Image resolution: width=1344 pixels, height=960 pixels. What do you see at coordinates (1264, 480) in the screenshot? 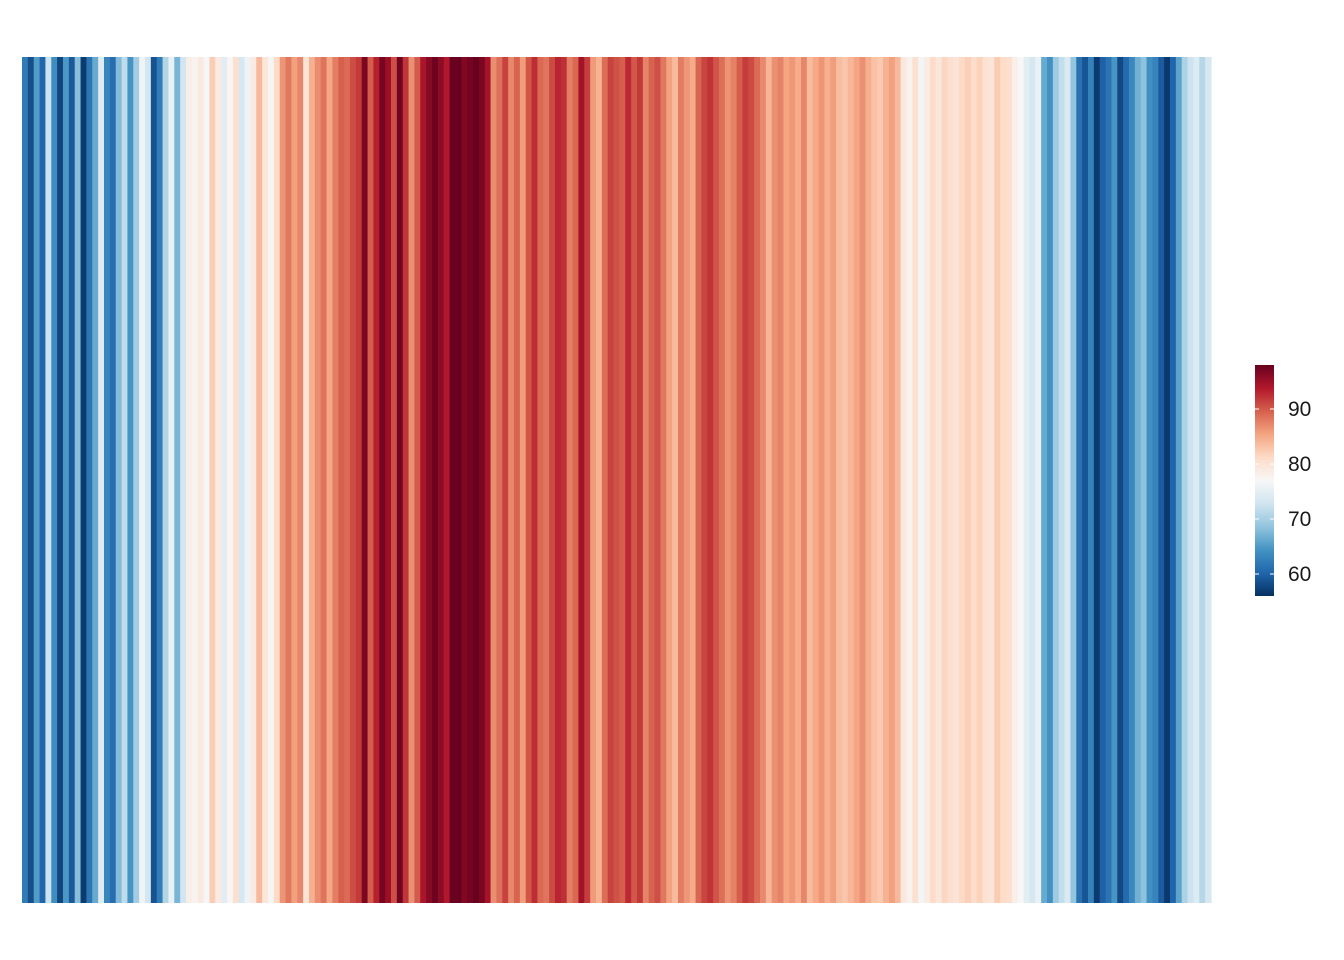
I see `colorbar-gradient` at bounding box center [1264, 480].